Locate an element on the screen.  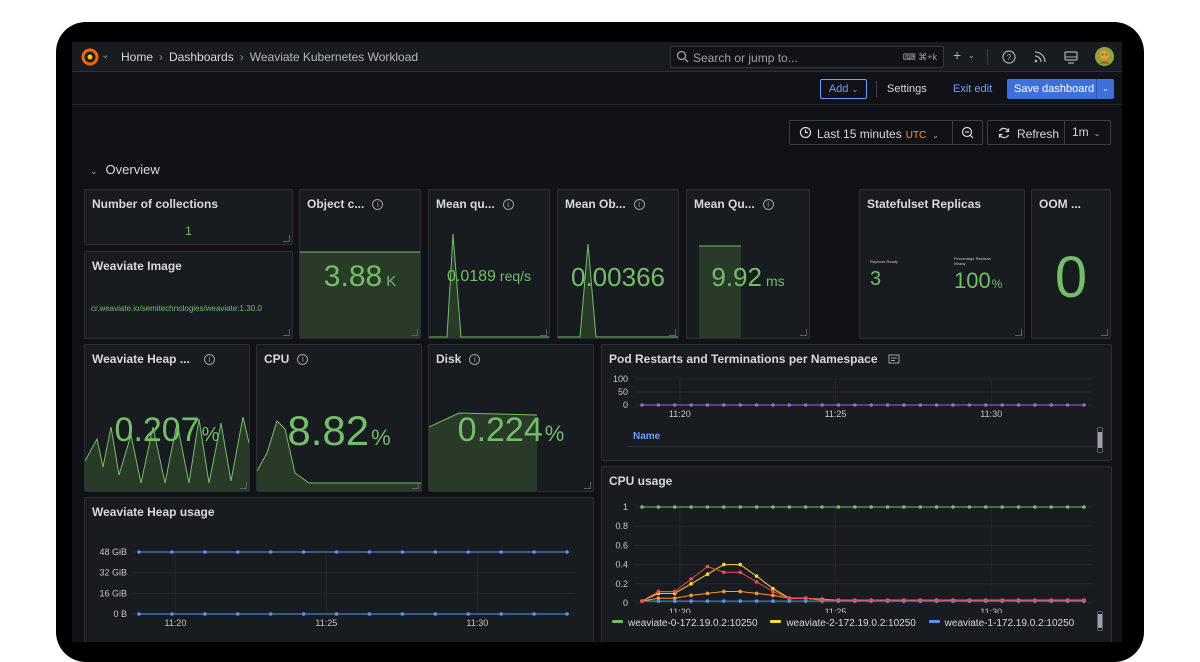
search-input: Search or jump to... ⌨ ⌘+k is located at coordinates (807, 57).